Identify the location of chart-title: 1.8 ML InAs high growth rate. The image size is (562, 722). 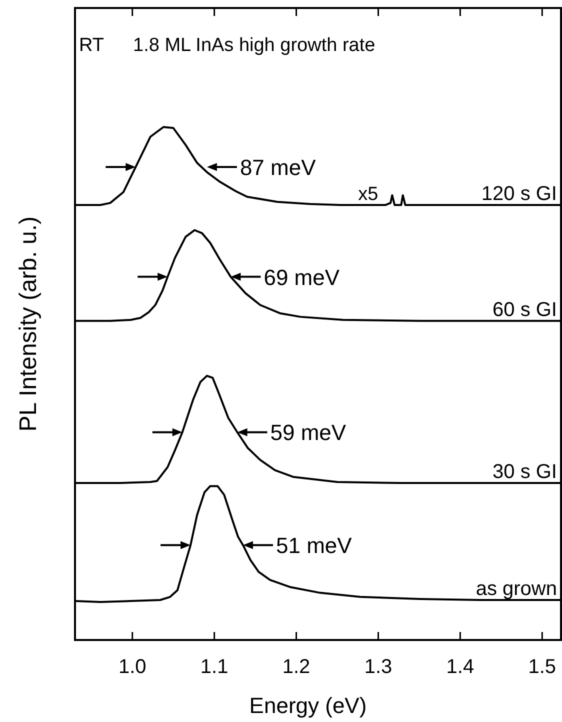
(254, 45).